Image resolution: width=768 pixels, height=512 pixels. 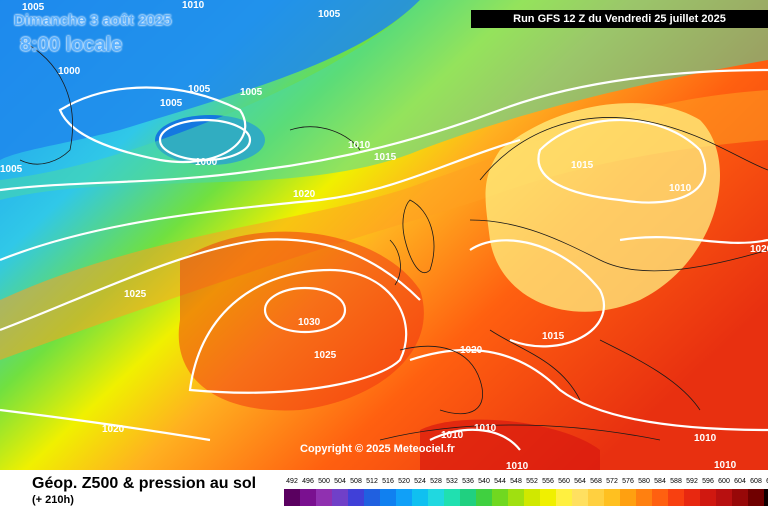 What do you see at coordinates (596, 481) in the screenshot?
I see `scale-tick-label: 568` at bounding box center [596, 481].